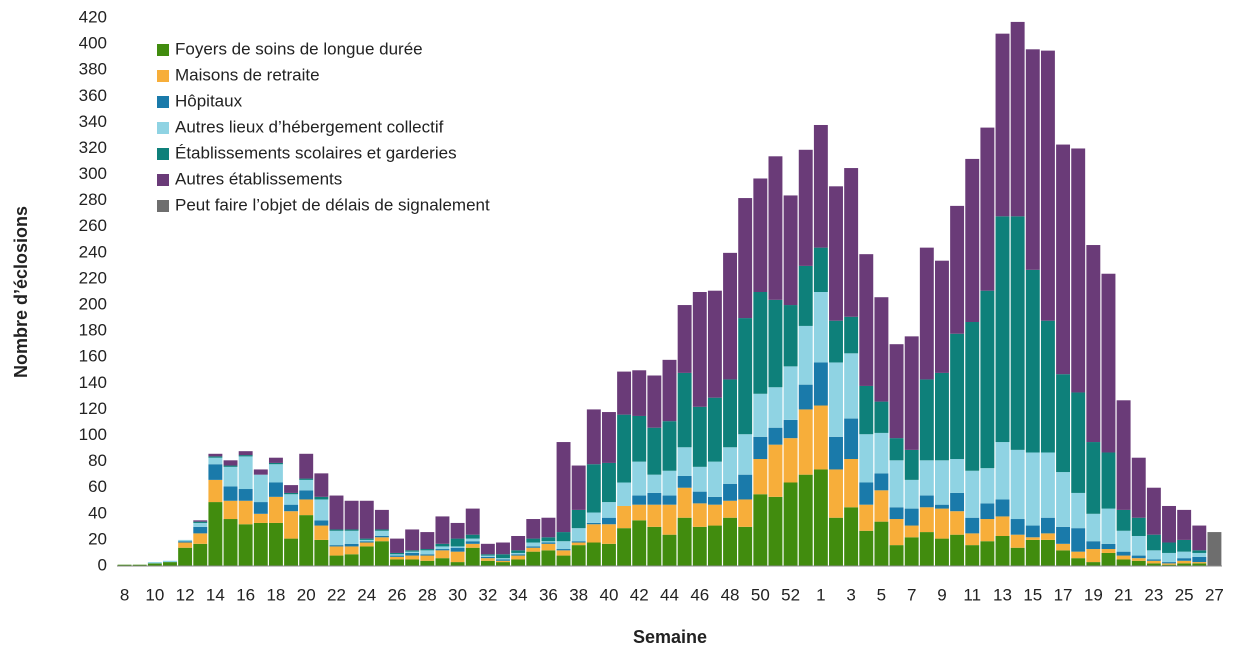  Describe the element at coordinates (93, 69) in the screenshot. I see `y-tick-label: 380` at that location.